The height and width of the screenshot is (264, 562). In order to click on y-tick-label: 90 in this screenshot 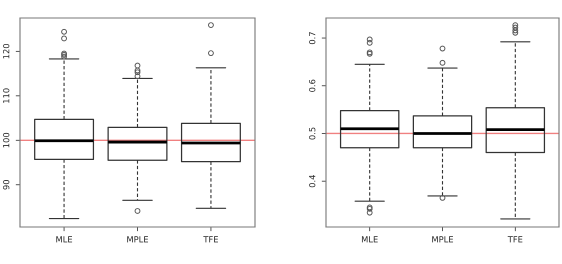, I will do `click(6, 185)`.